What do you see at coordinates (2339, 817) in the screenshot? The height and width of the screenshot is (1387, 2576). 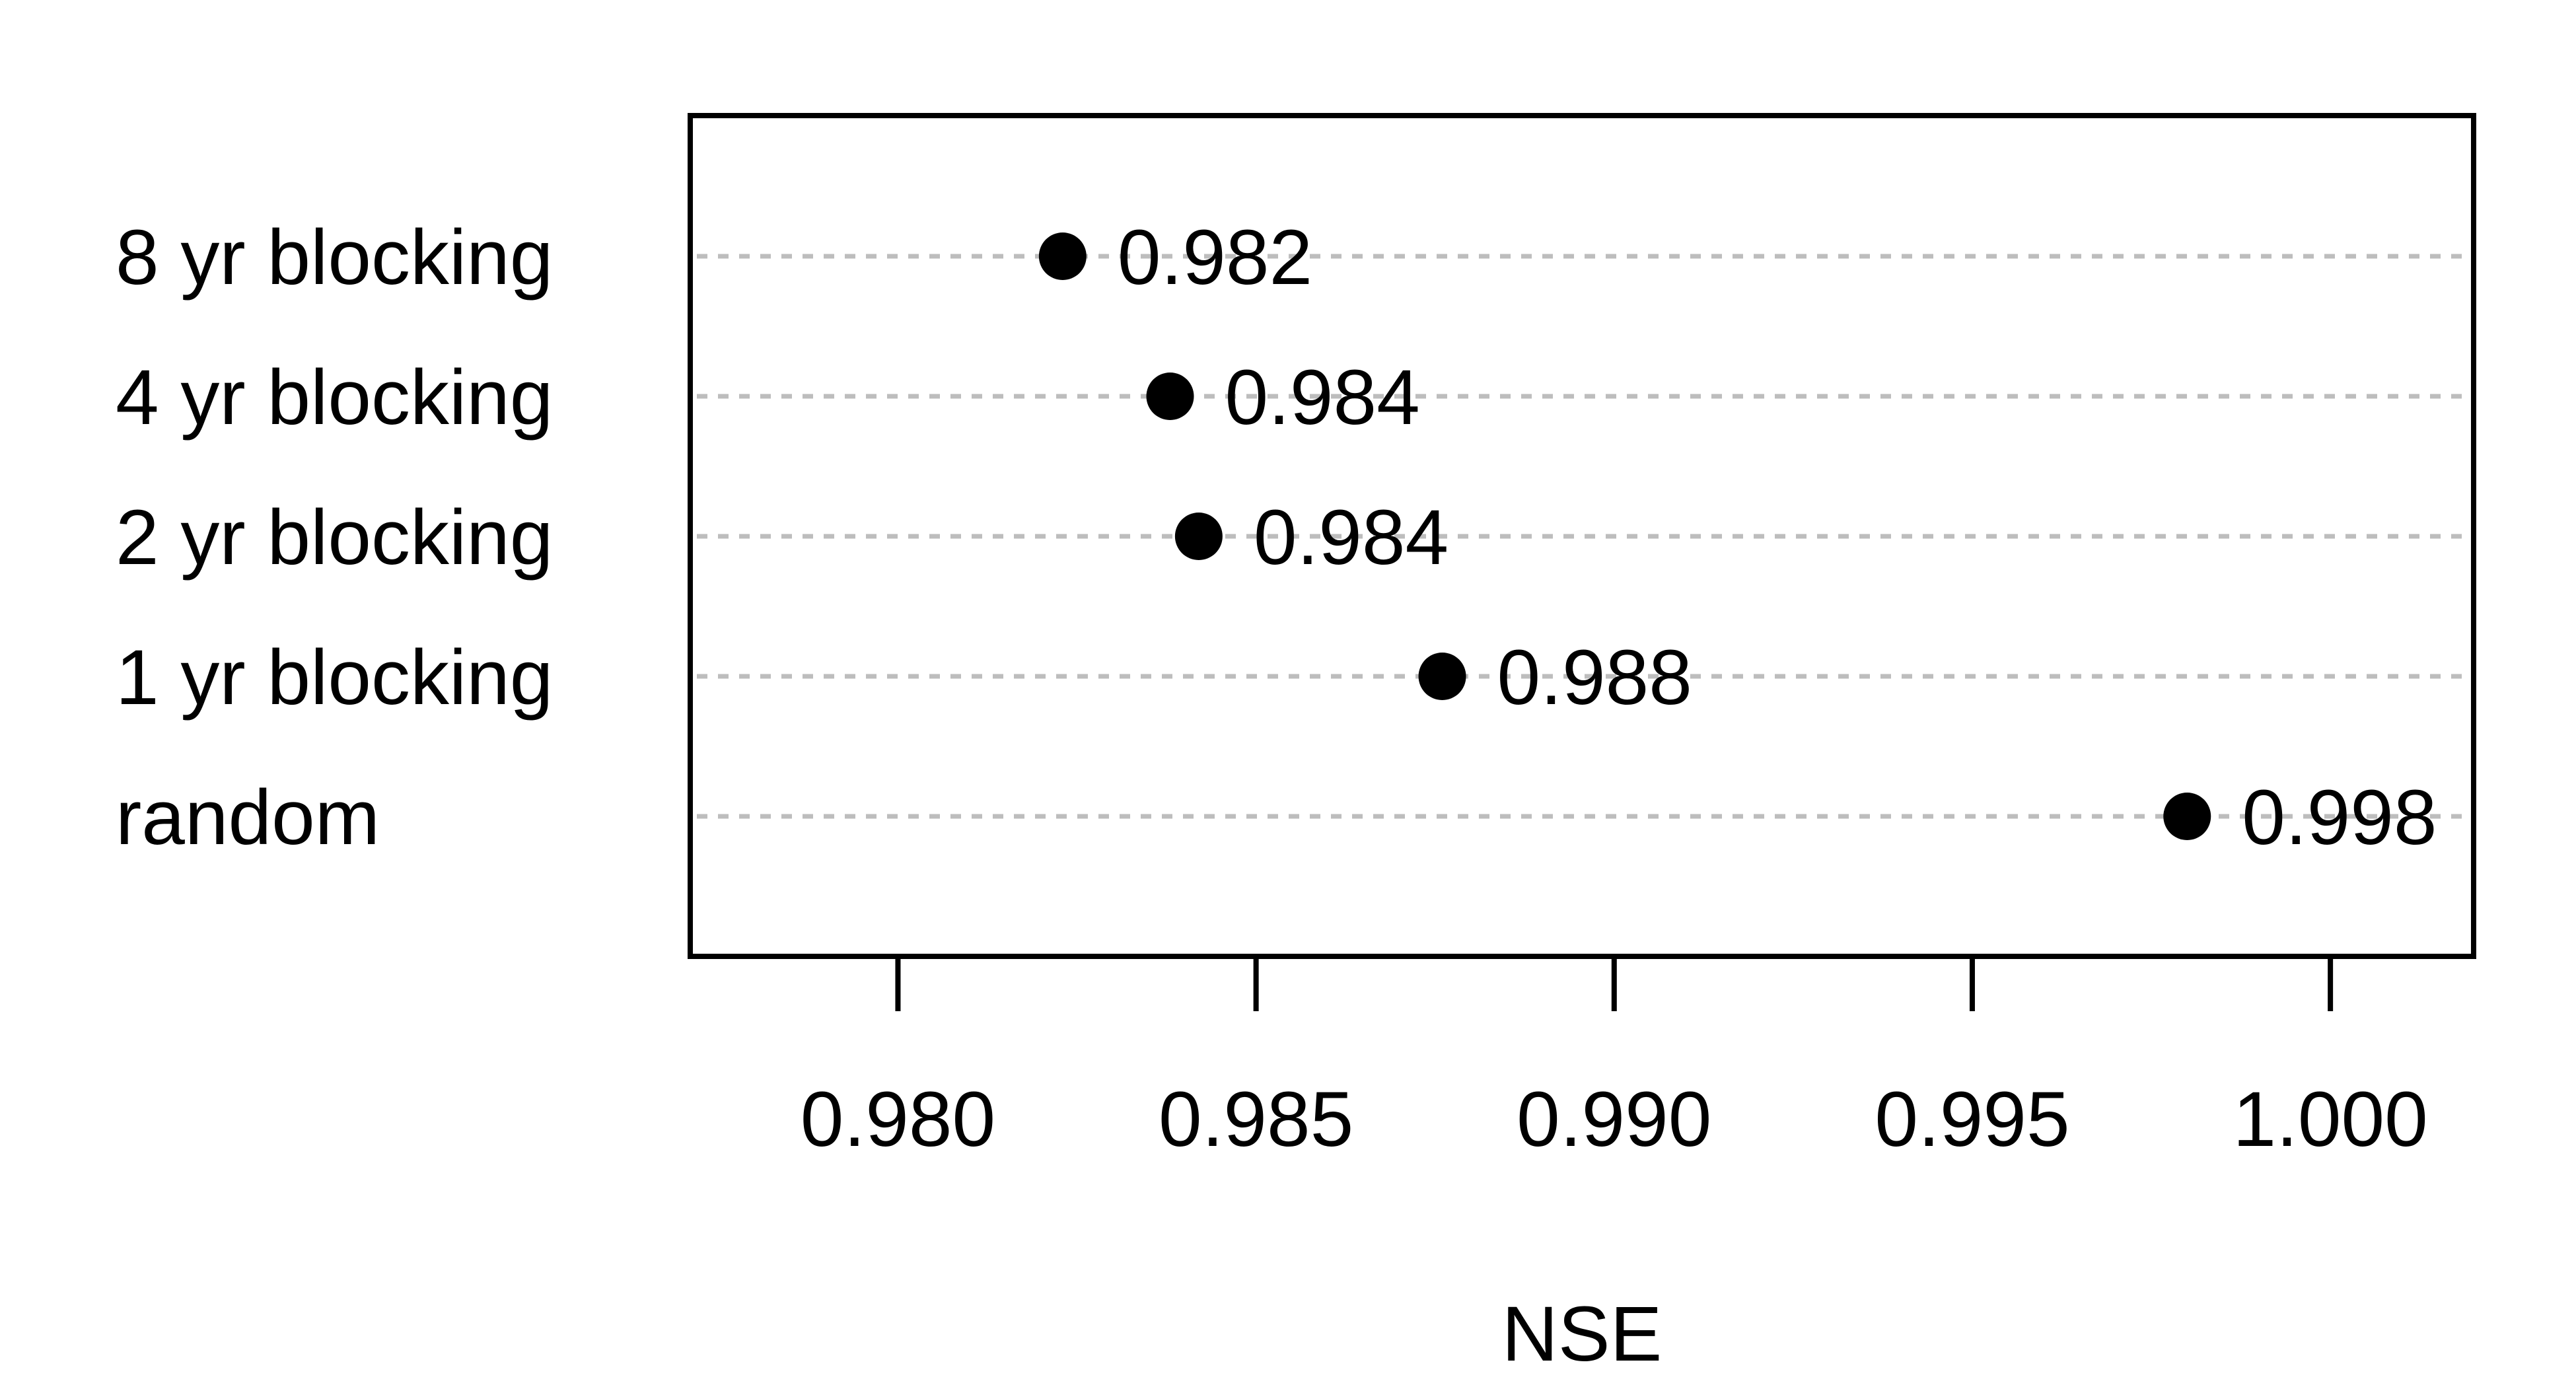 I see `value-label: 0.998` at bounding box center [2339, 817].